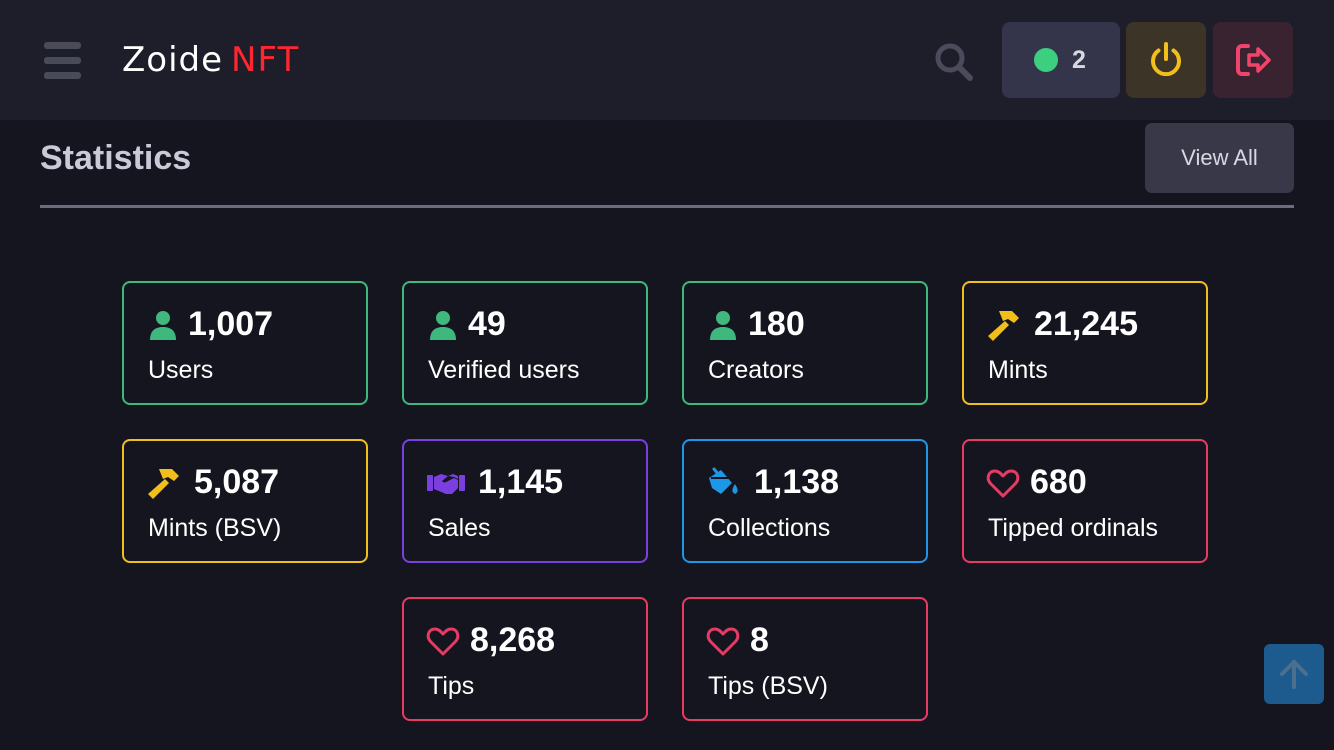  I want to click on stat-value: 21,245, so click(1086, 324).